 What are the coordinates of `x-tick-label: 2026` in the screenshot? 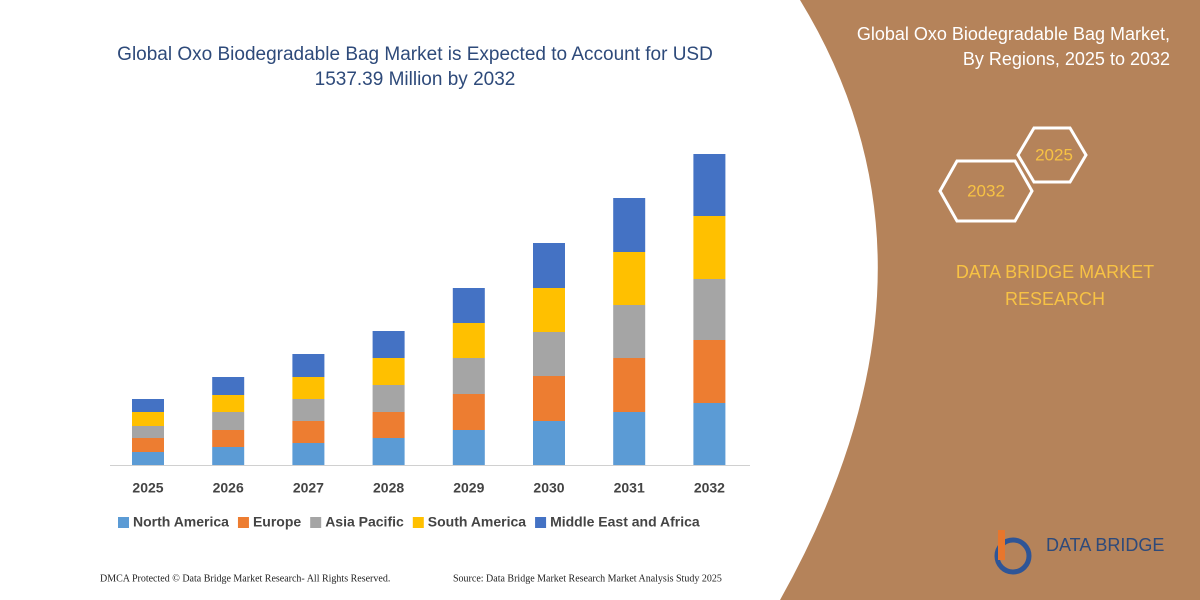 It's located at (228, 488).